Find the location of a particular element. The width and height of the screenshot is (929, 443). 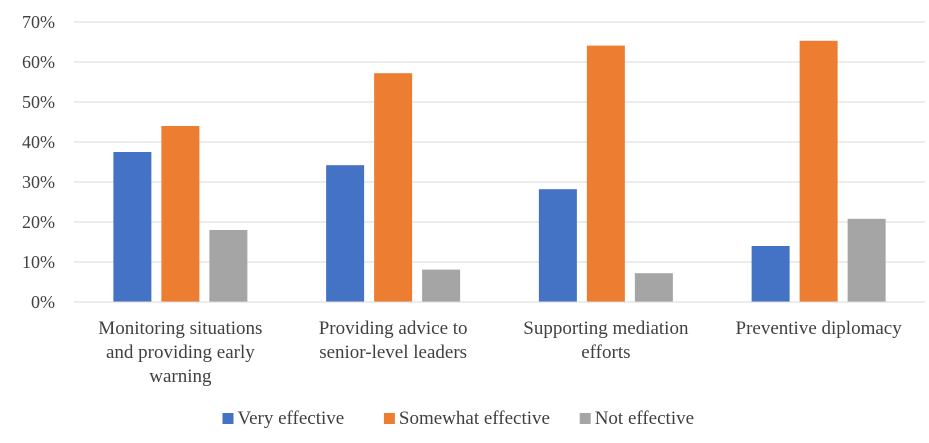

x-category-label-line: and providing early is located at coordinates (180, 352).